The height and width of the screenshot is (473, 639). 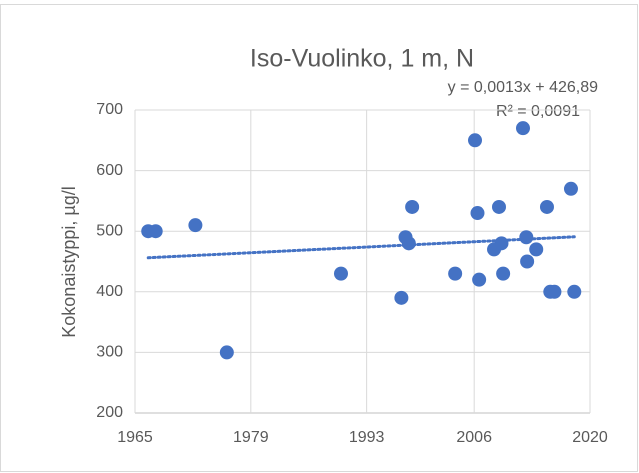 I want to click on x-tick-label: 2020, so click(x=590, y=437).